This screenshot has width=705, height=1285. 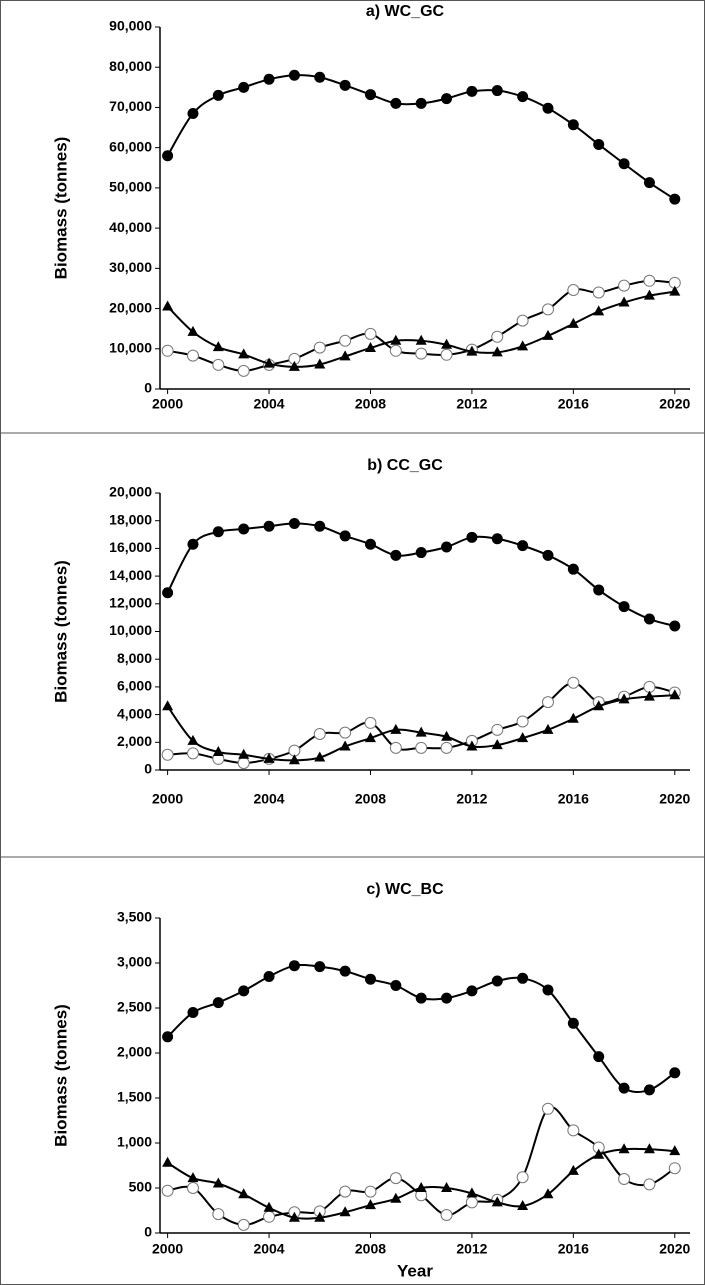 I want to click on y-tick-label: 30,000, so click(x=130, y=267).